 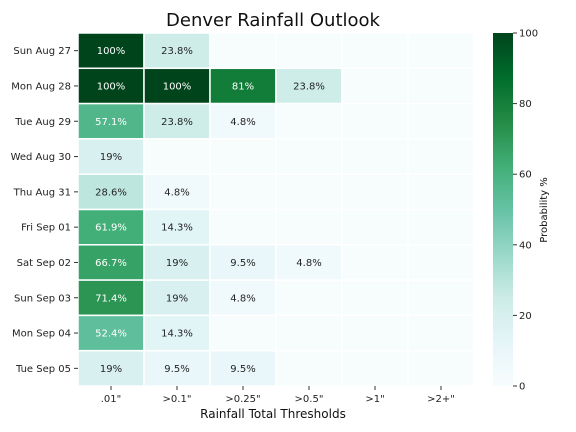 What do you see at coordinates (309, 399) in the screenshot?
I see `x-tick-label: >0.5"` at bounding box center [309, 399].